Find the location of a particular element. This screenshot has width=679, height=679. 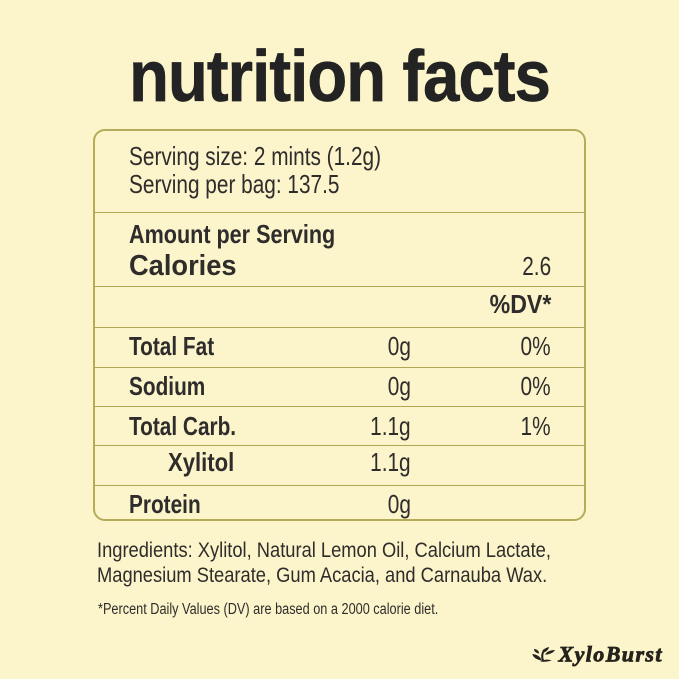

svg-text: XyloBurst is located at coordinates (610, 654).